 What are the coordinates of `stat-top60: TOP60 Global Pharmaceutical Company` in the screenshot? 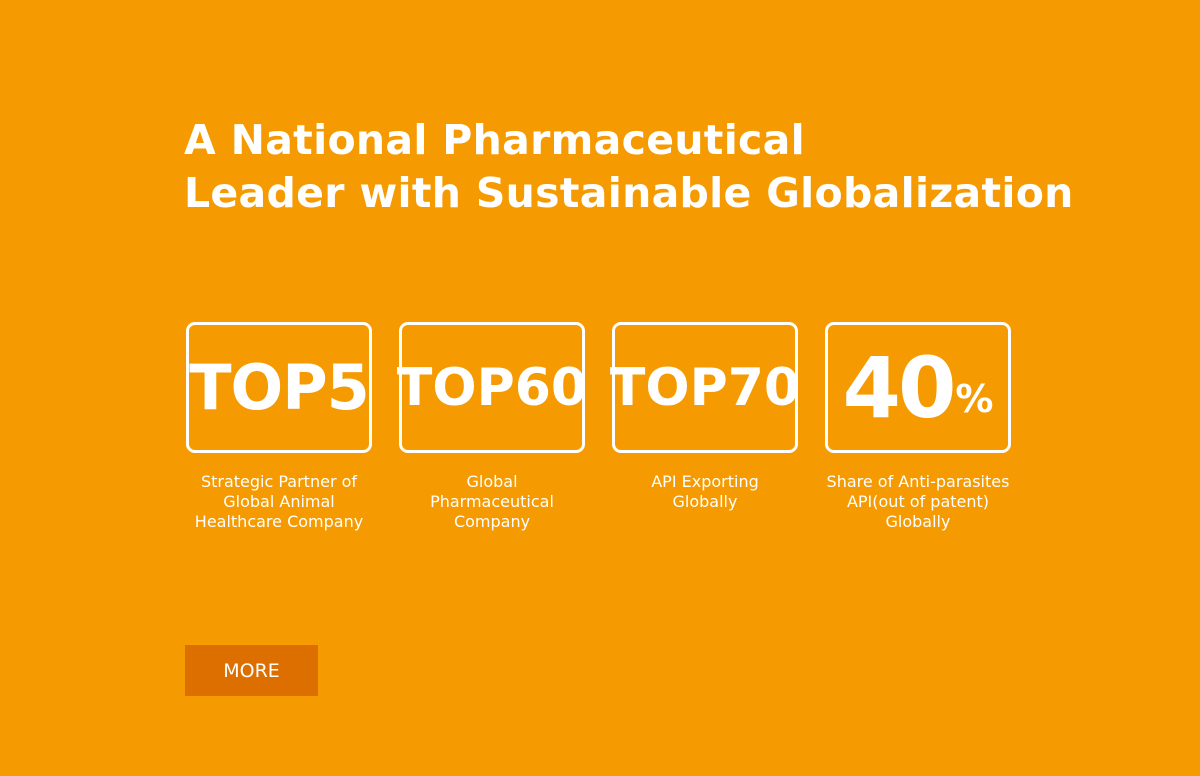 It's located at (492, 427).